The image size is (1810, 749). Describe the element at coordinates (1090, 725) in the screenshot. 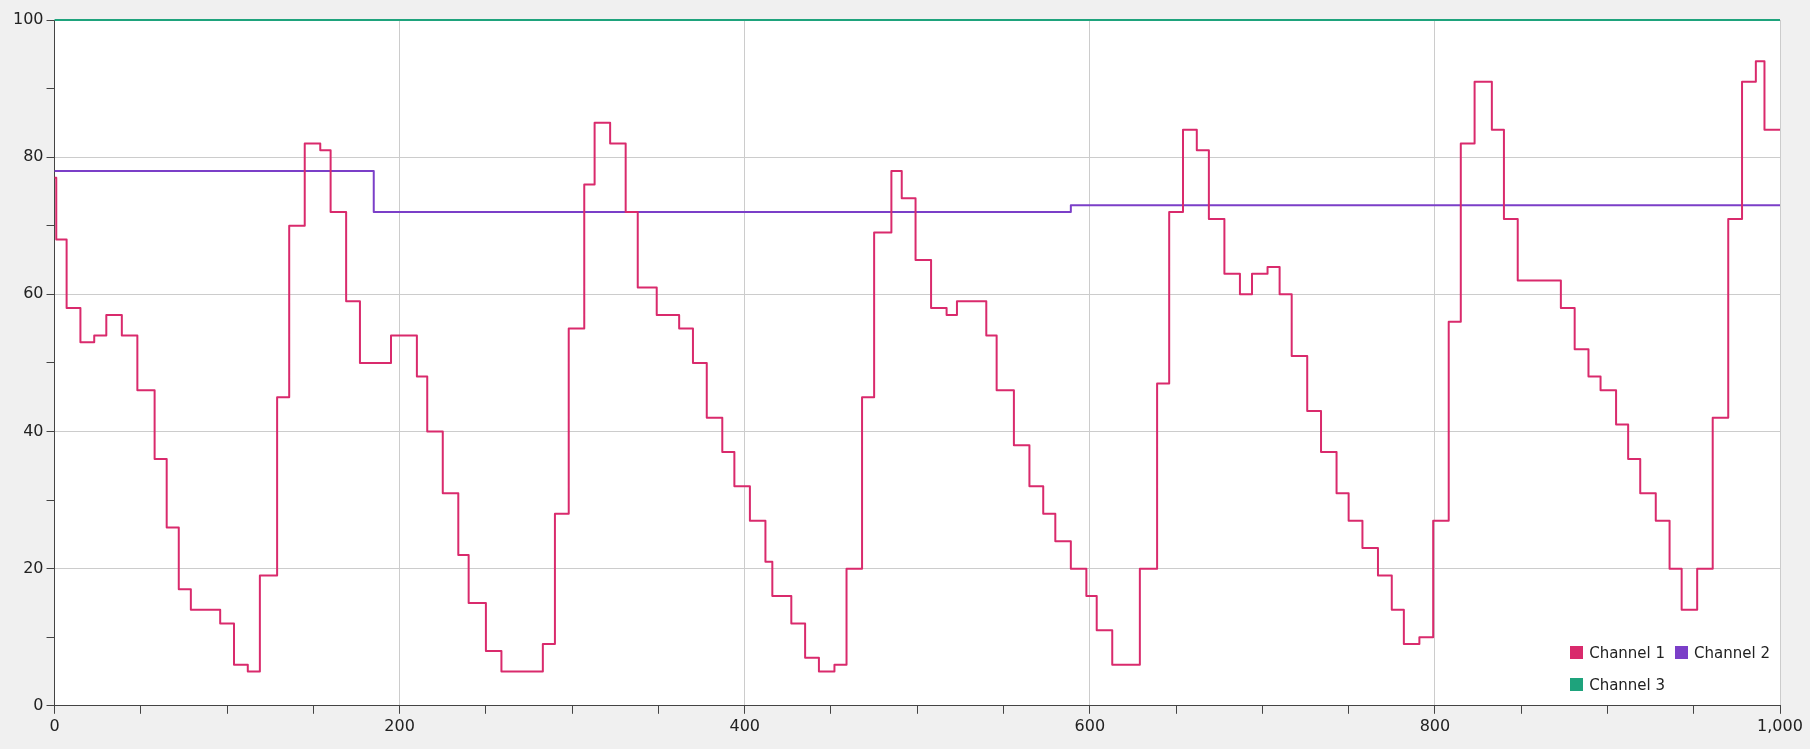

I see `x-tick-label: 600` at that location.